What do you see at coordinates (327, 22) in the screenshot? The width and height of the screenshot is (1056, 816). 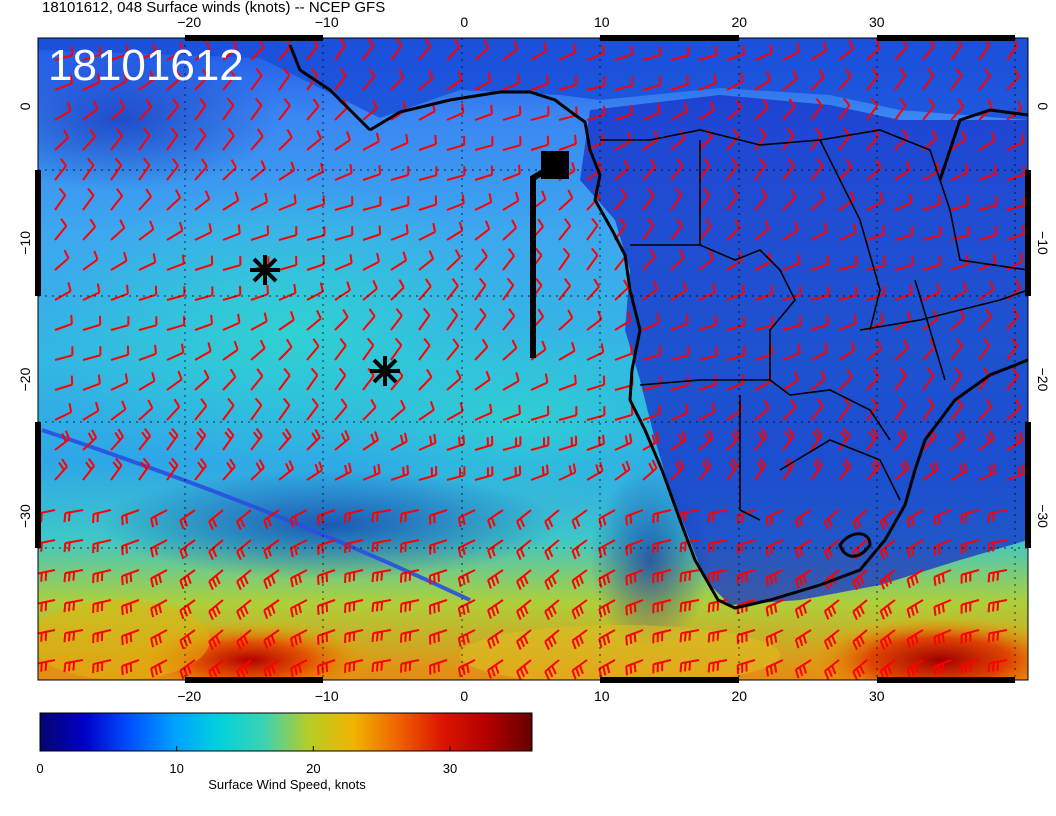 I see `lon-tick-label: −10` at bounding box center [327, 22].